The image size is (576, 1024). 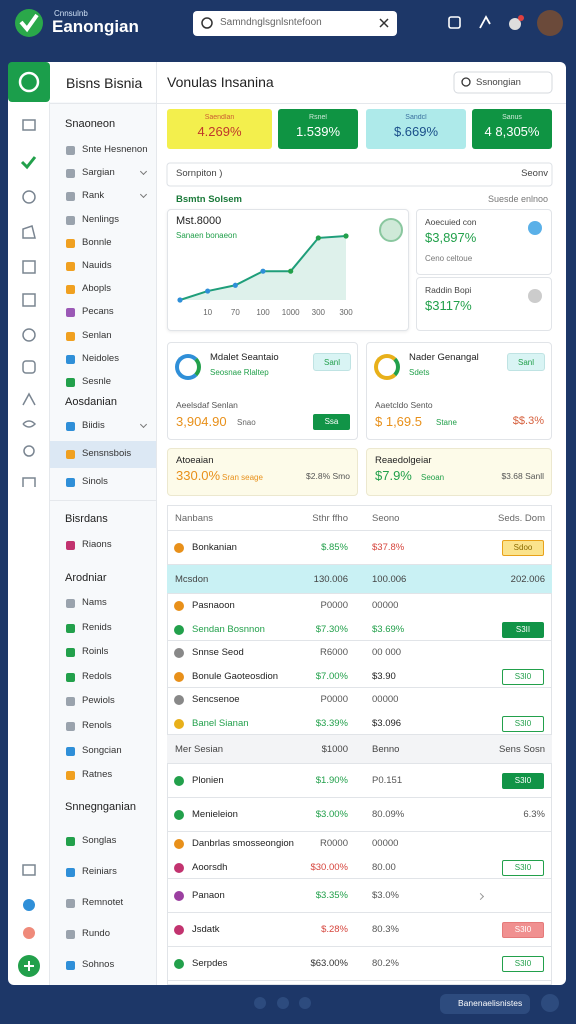 I want to click on card-unit: Snao, so click(x=246, y=422).